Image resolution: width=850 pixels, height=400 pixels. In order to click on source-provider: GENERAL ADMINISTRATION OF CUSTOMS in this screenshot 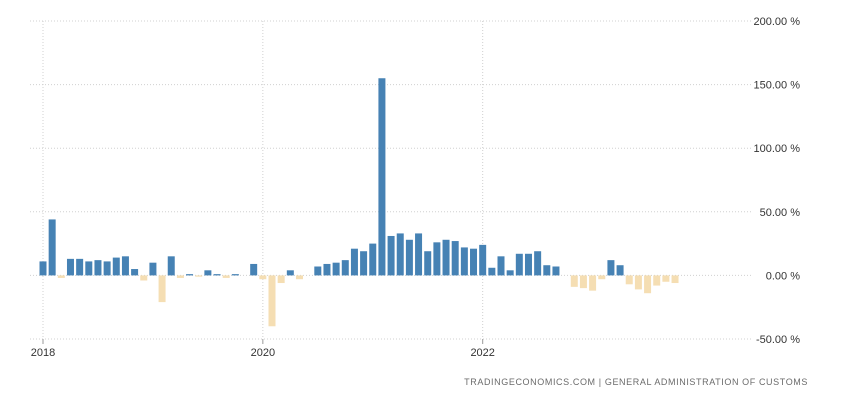, I will do `click(706, 382)`.